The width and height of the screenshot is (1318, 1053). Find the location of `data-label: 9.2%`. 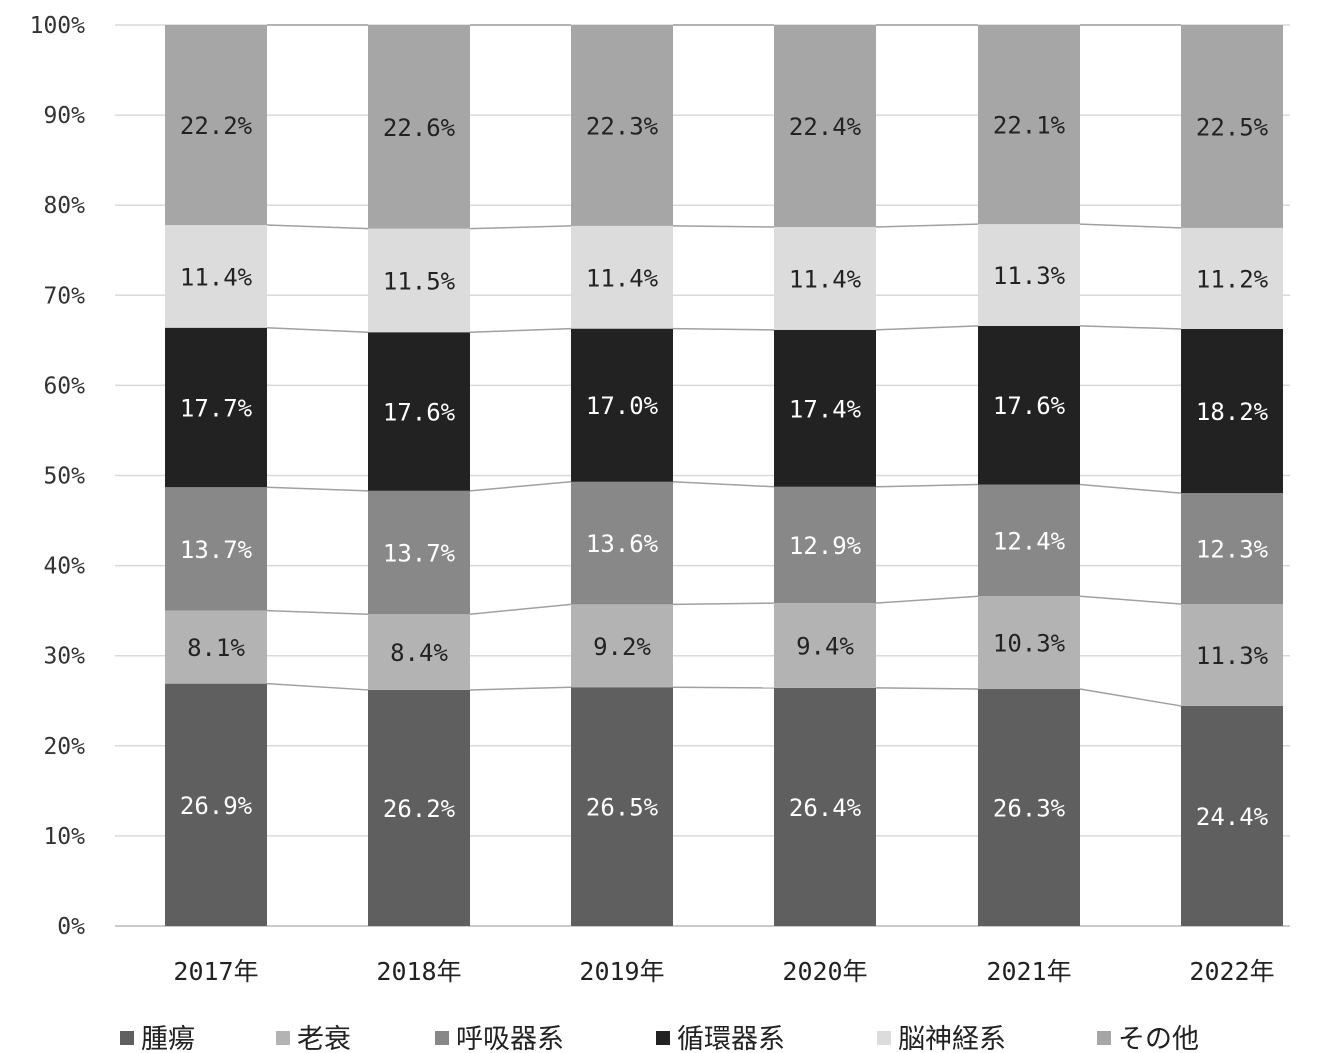

data-label: 9.2% is located at coordinates (622, 647).